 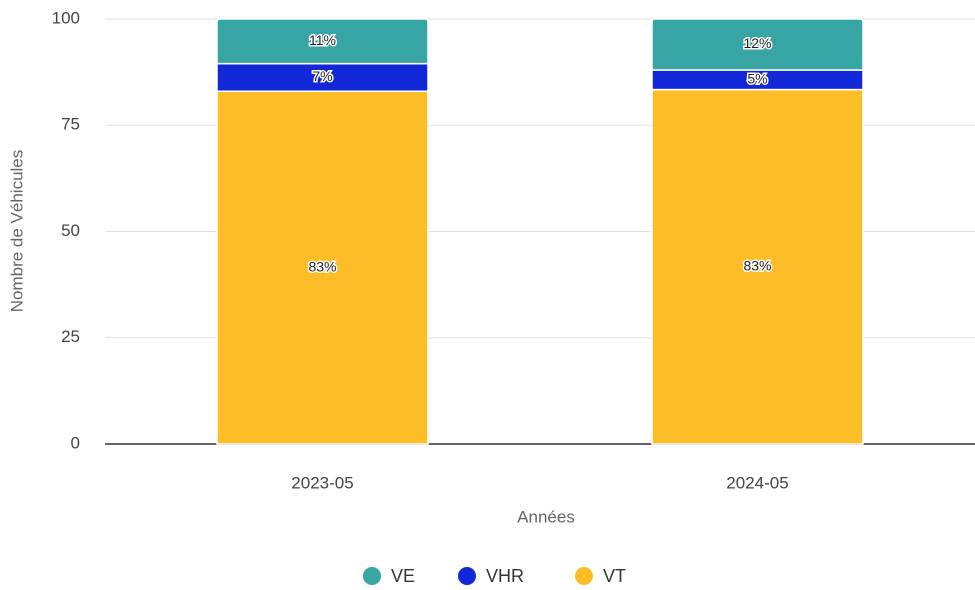 What do you see at coordinates (75, 442) in the screenshot?
I see `y-tick-label: 0` at bounding box center [75, 442].